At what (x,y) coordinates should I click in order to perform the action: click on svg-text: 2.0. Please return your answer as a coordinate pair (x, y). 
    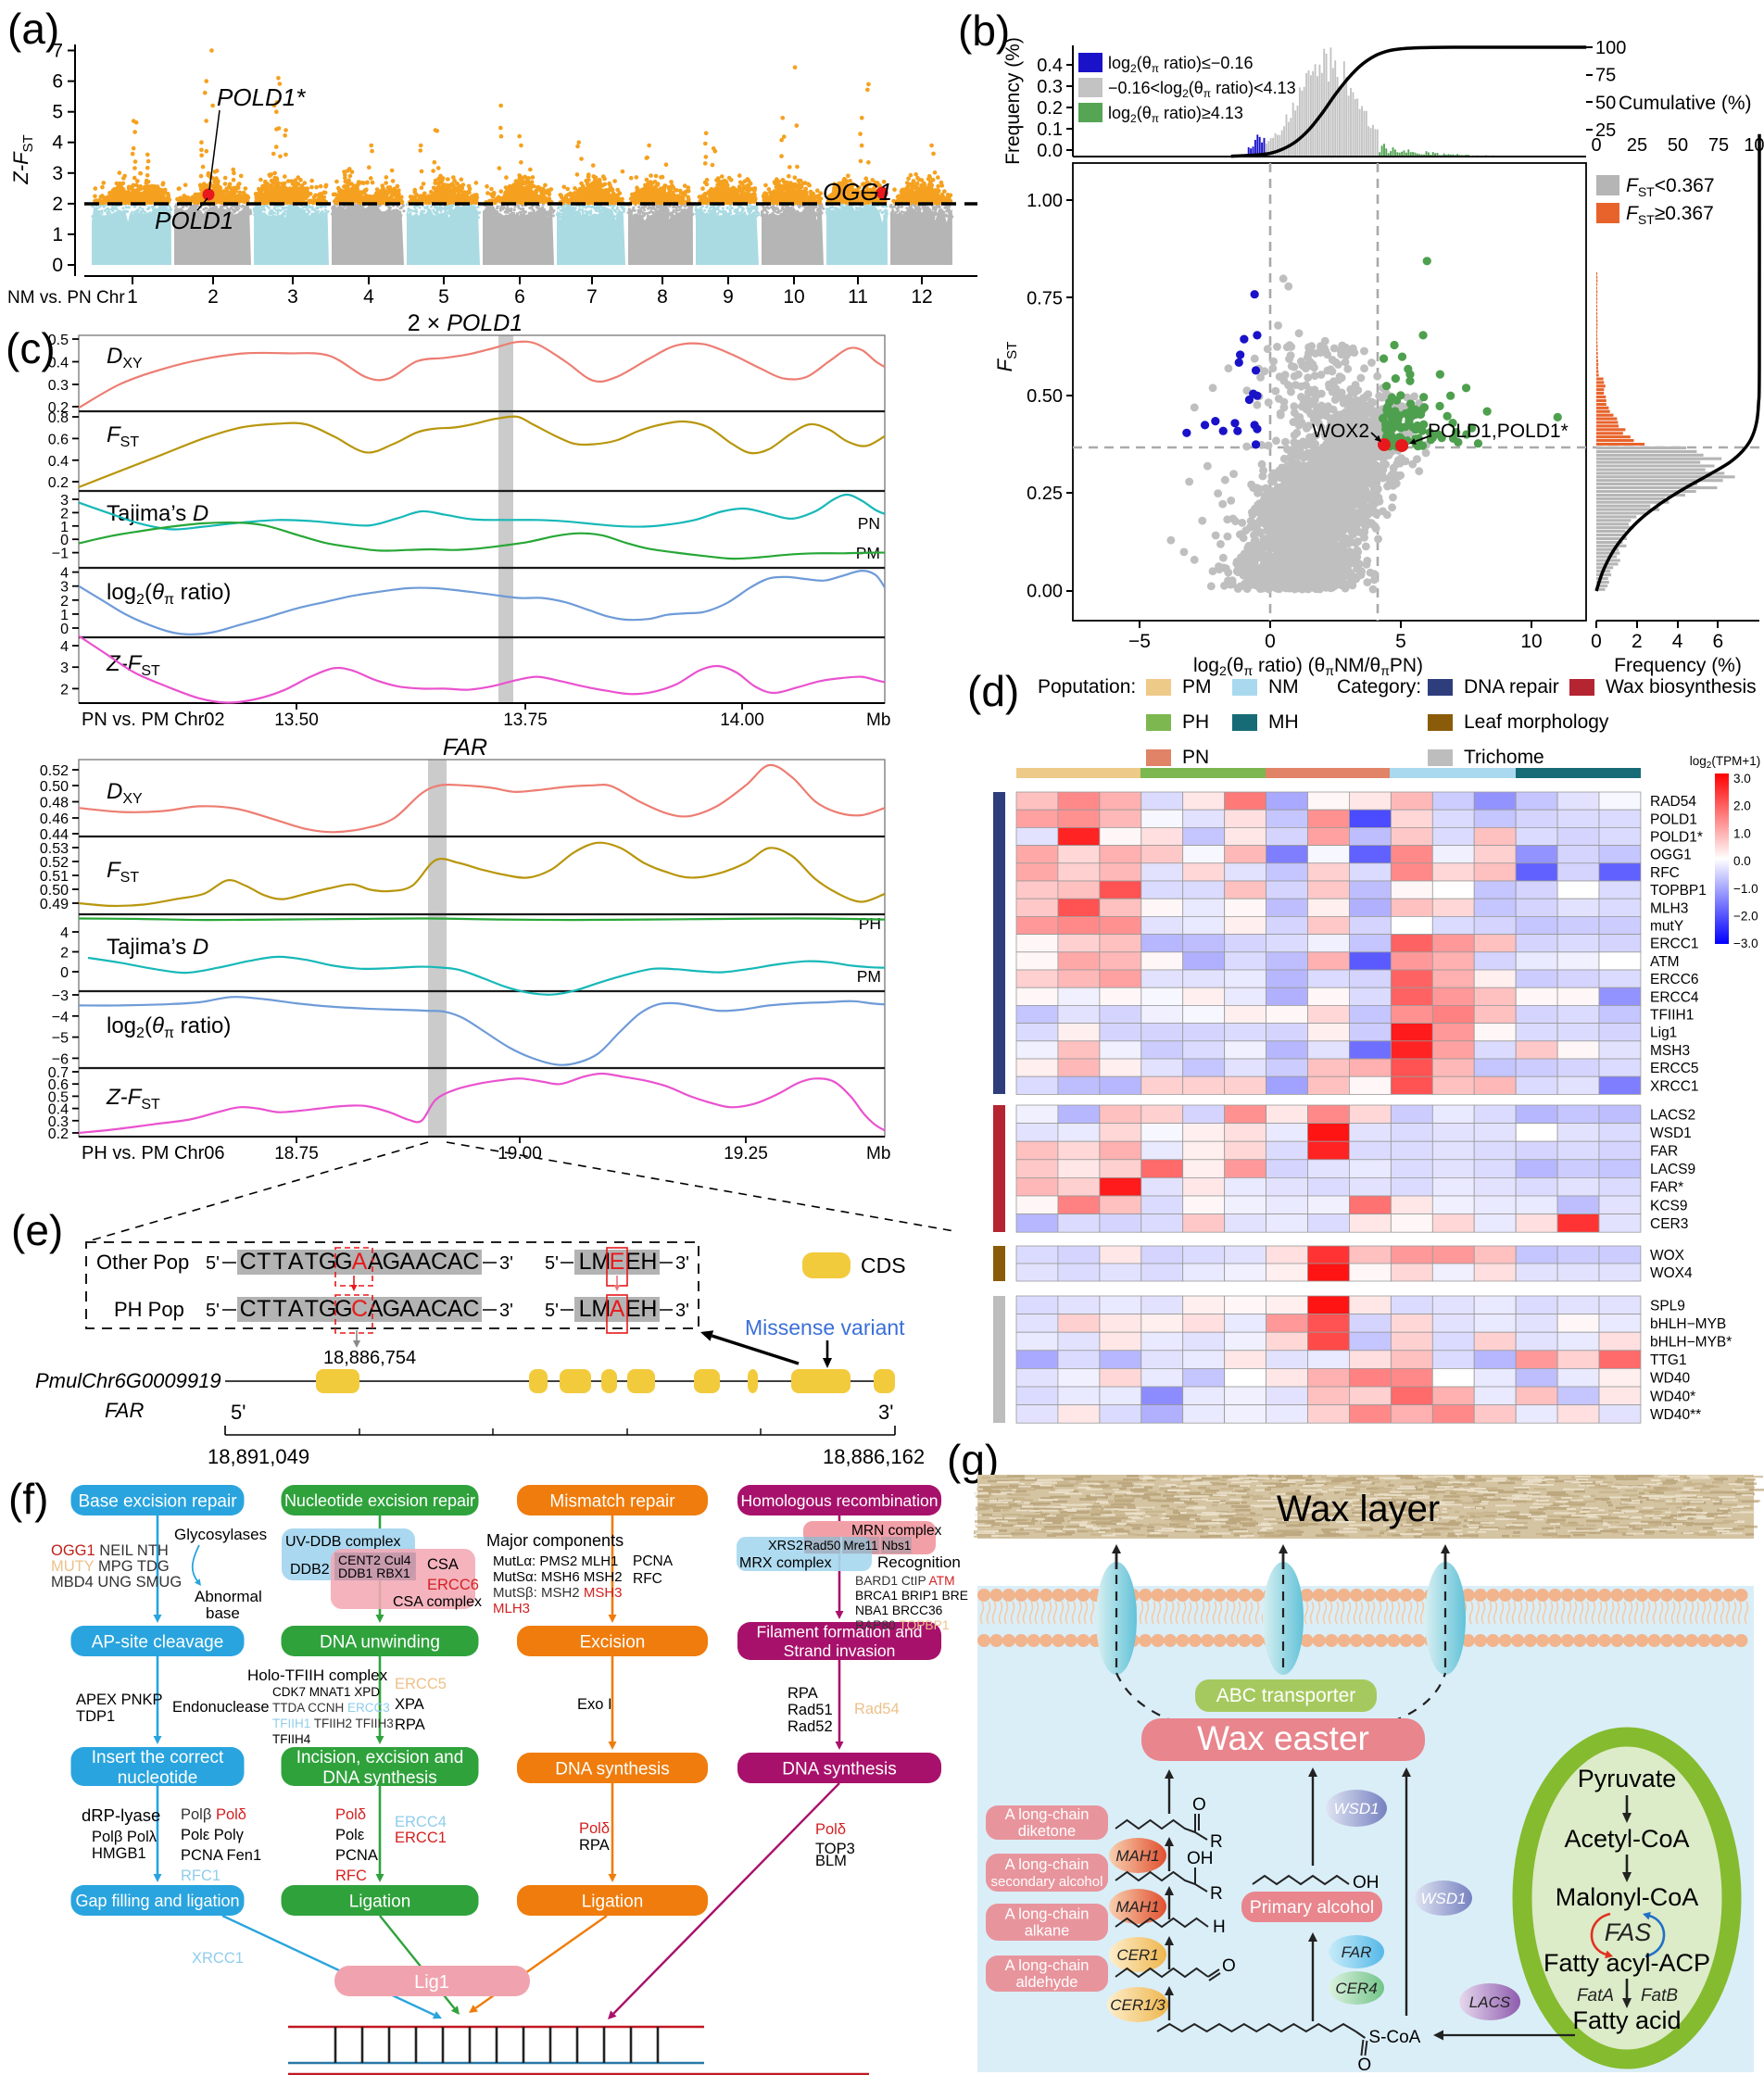
    Looking at the image, I should click on (1742, 806).